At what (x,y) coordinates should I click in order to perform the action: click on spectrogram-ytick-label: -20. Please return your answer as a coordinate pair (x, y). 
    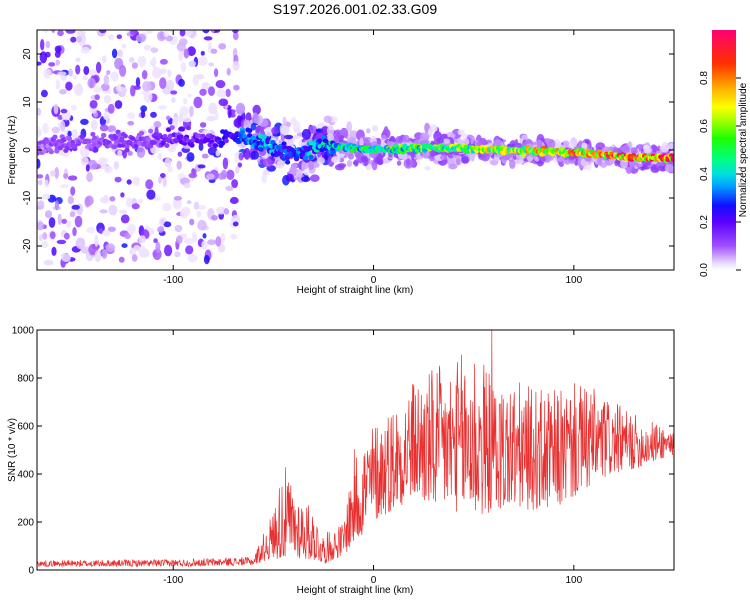
    Looking at the image, I should click on (27, 245).